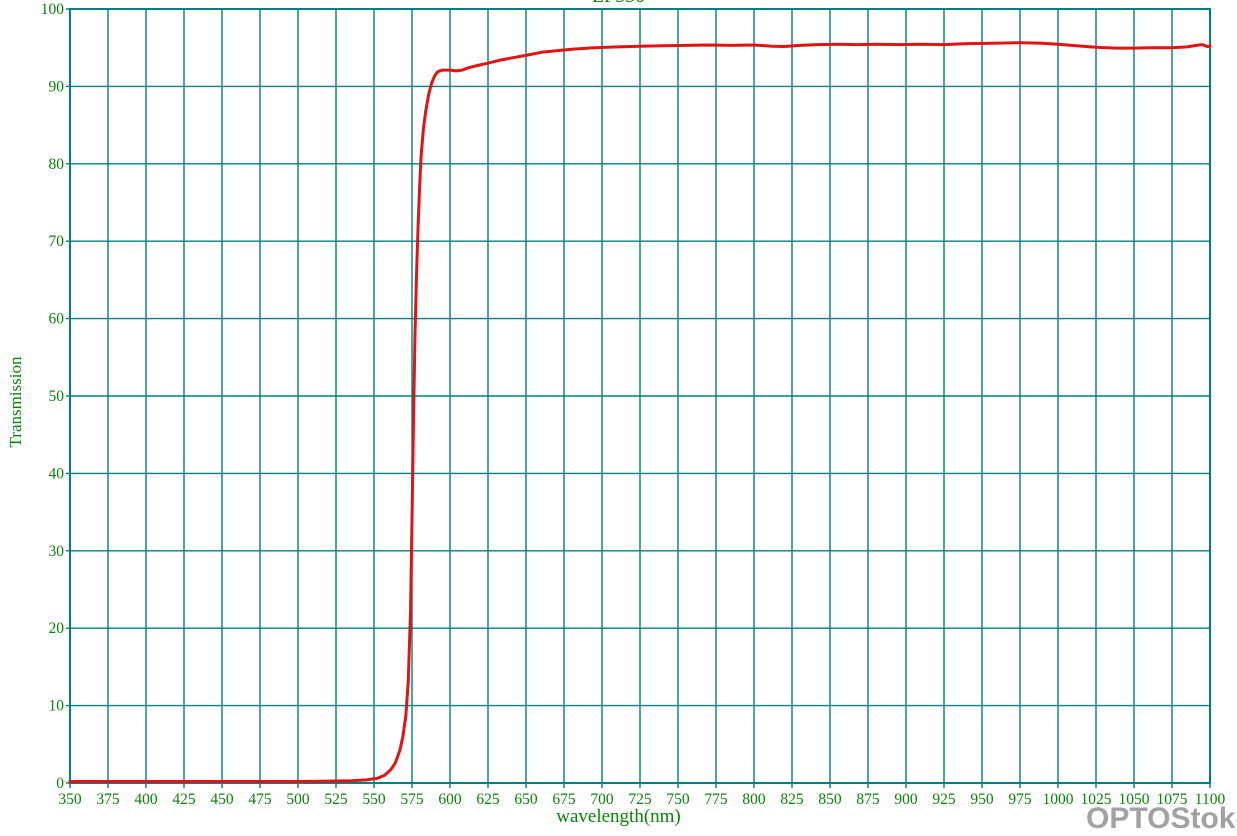 This screenshot has width=1237, height=836. I want to click on x-tick-label: 975, so click(1020, 799).